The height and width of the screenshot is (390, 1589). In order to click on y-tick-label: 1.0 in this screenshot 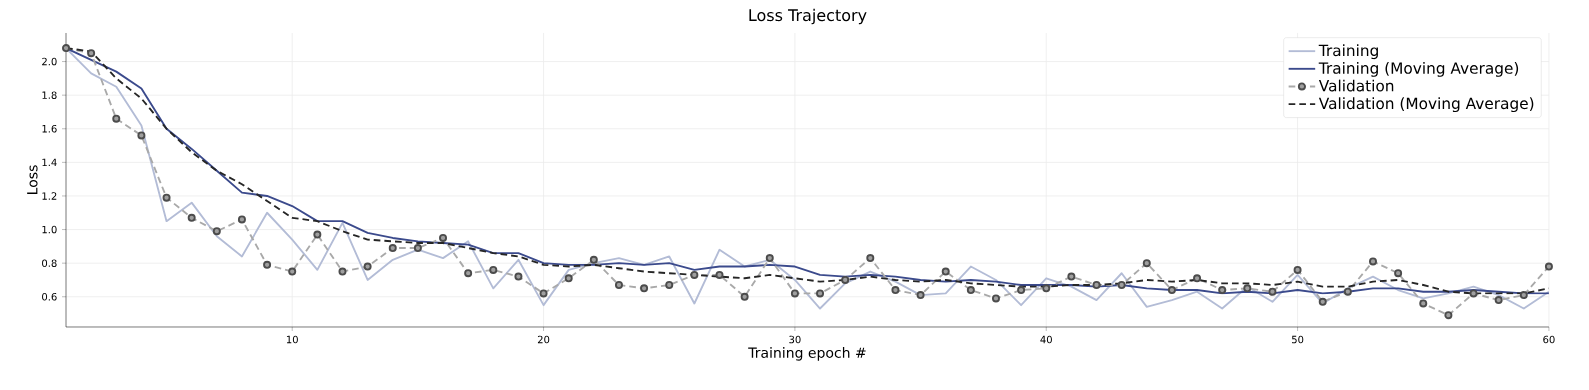, I will do `click(49, 229)`.